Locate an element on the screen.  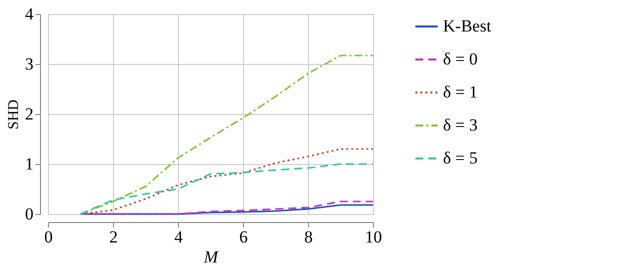
legend-label: δ = 5 is located at coordinates (460, 158).